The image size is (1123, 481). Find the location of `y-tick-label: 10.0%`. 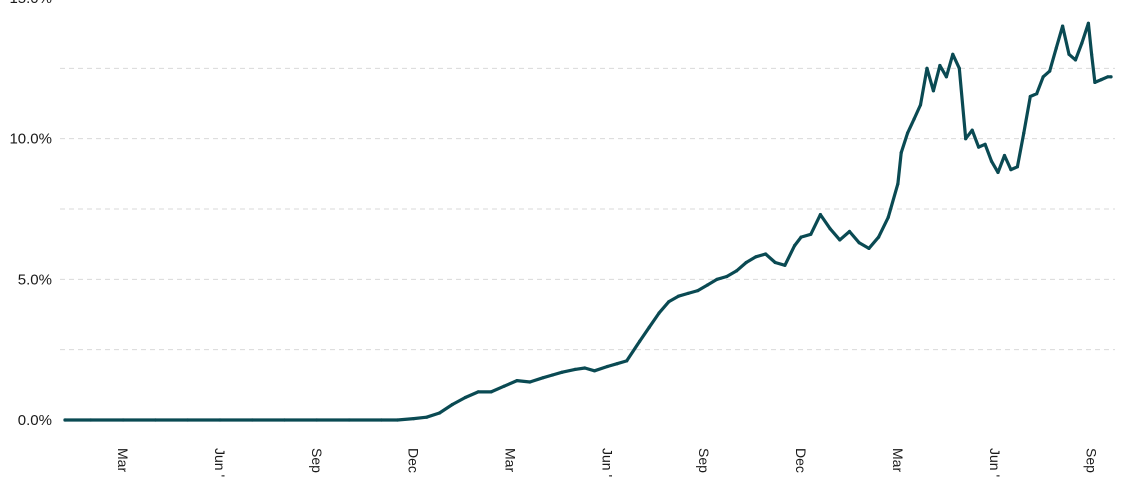

y-tick-label: 10.0% is located at coordinates (30, 139).